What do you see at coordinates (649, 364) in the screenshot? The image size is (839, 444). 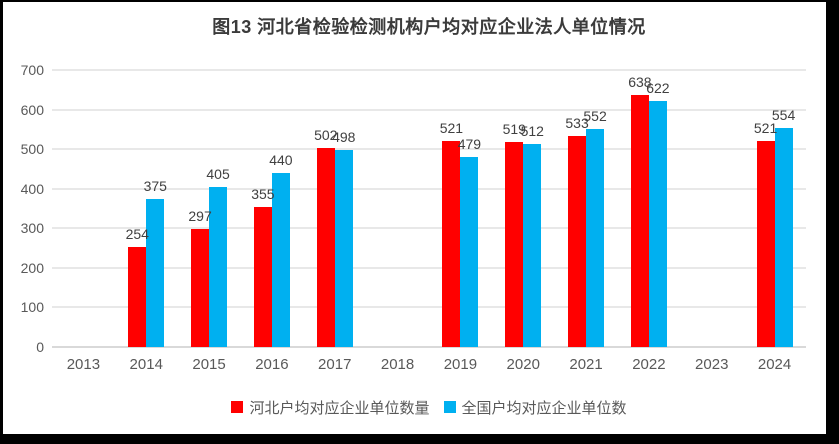 I see `x-tick-label: 2022` at bounding box center [649, 364].